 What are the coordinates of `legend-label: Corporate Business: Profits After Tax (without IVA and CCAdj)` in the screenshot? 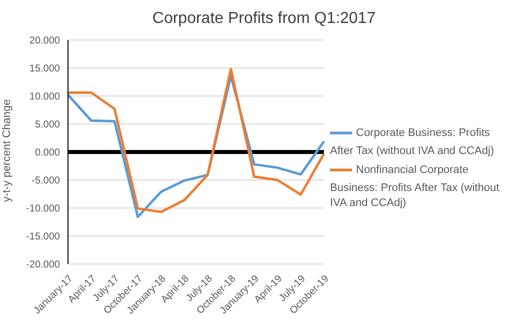 It's located at (412, 141).